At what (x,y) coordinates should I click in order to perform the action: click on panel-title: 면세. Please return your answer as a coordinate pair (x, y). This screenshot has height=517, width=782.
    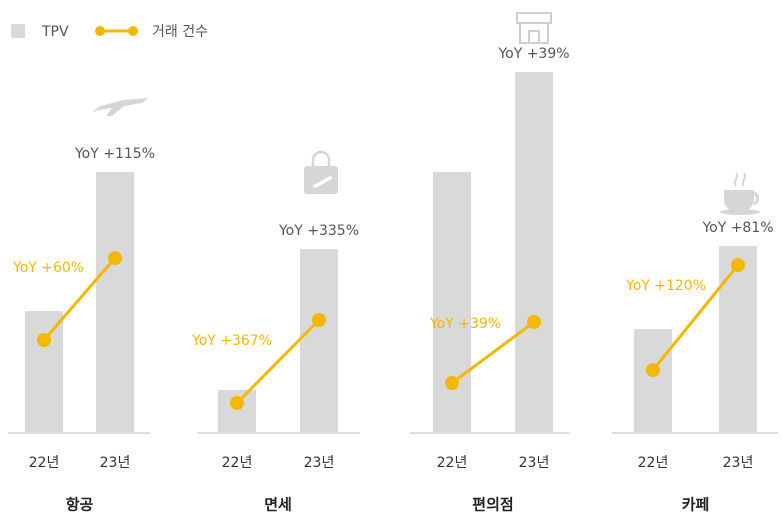
    Looking at the image, I should click on (278, 505).